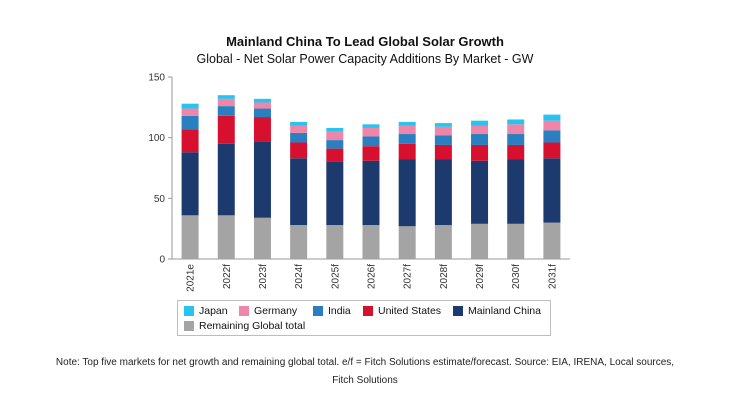 This screenshot has width=730, height=411. I want to click on legend-item-india: India, so click(332, 311).